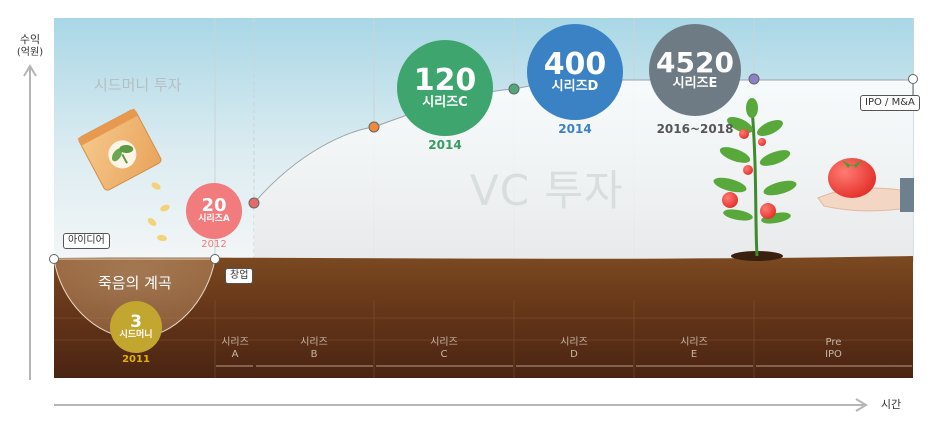 This screenshot has height=424, width=938. I want to click on x-axis, so click(461, 405).